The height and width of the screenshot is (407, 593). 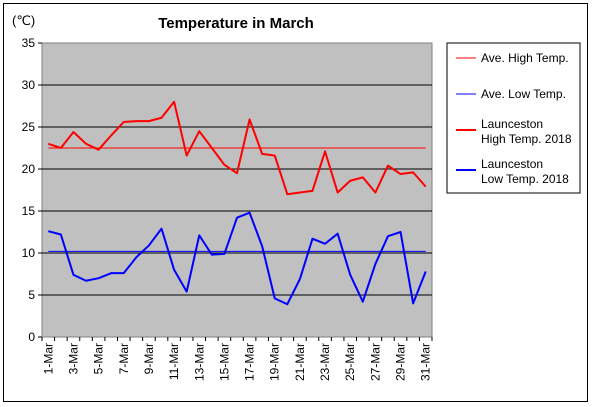 I want to click on x-tick-label: 23-Mar, so click(x=325, y=362).